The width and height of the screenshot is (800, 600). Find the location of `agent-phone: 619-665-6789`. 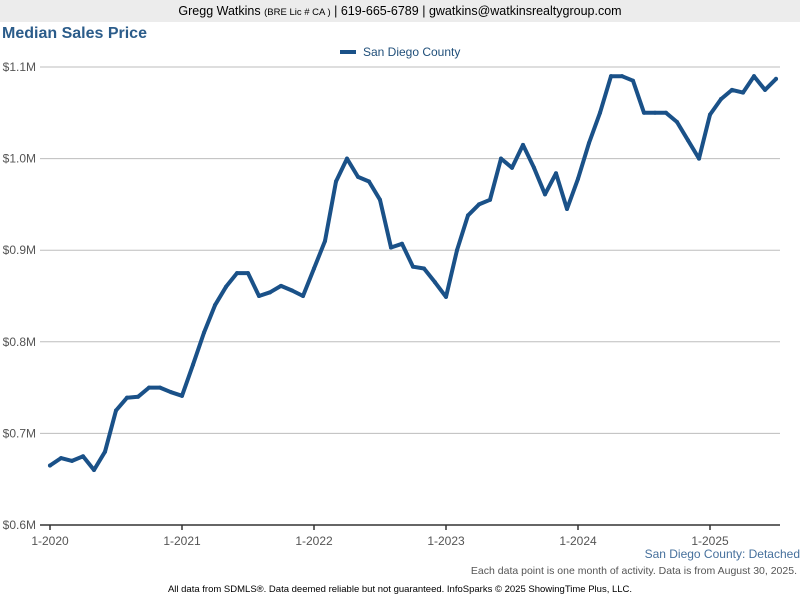

agent-phone: 619-665-6789 is located at coordinates (379, 11).